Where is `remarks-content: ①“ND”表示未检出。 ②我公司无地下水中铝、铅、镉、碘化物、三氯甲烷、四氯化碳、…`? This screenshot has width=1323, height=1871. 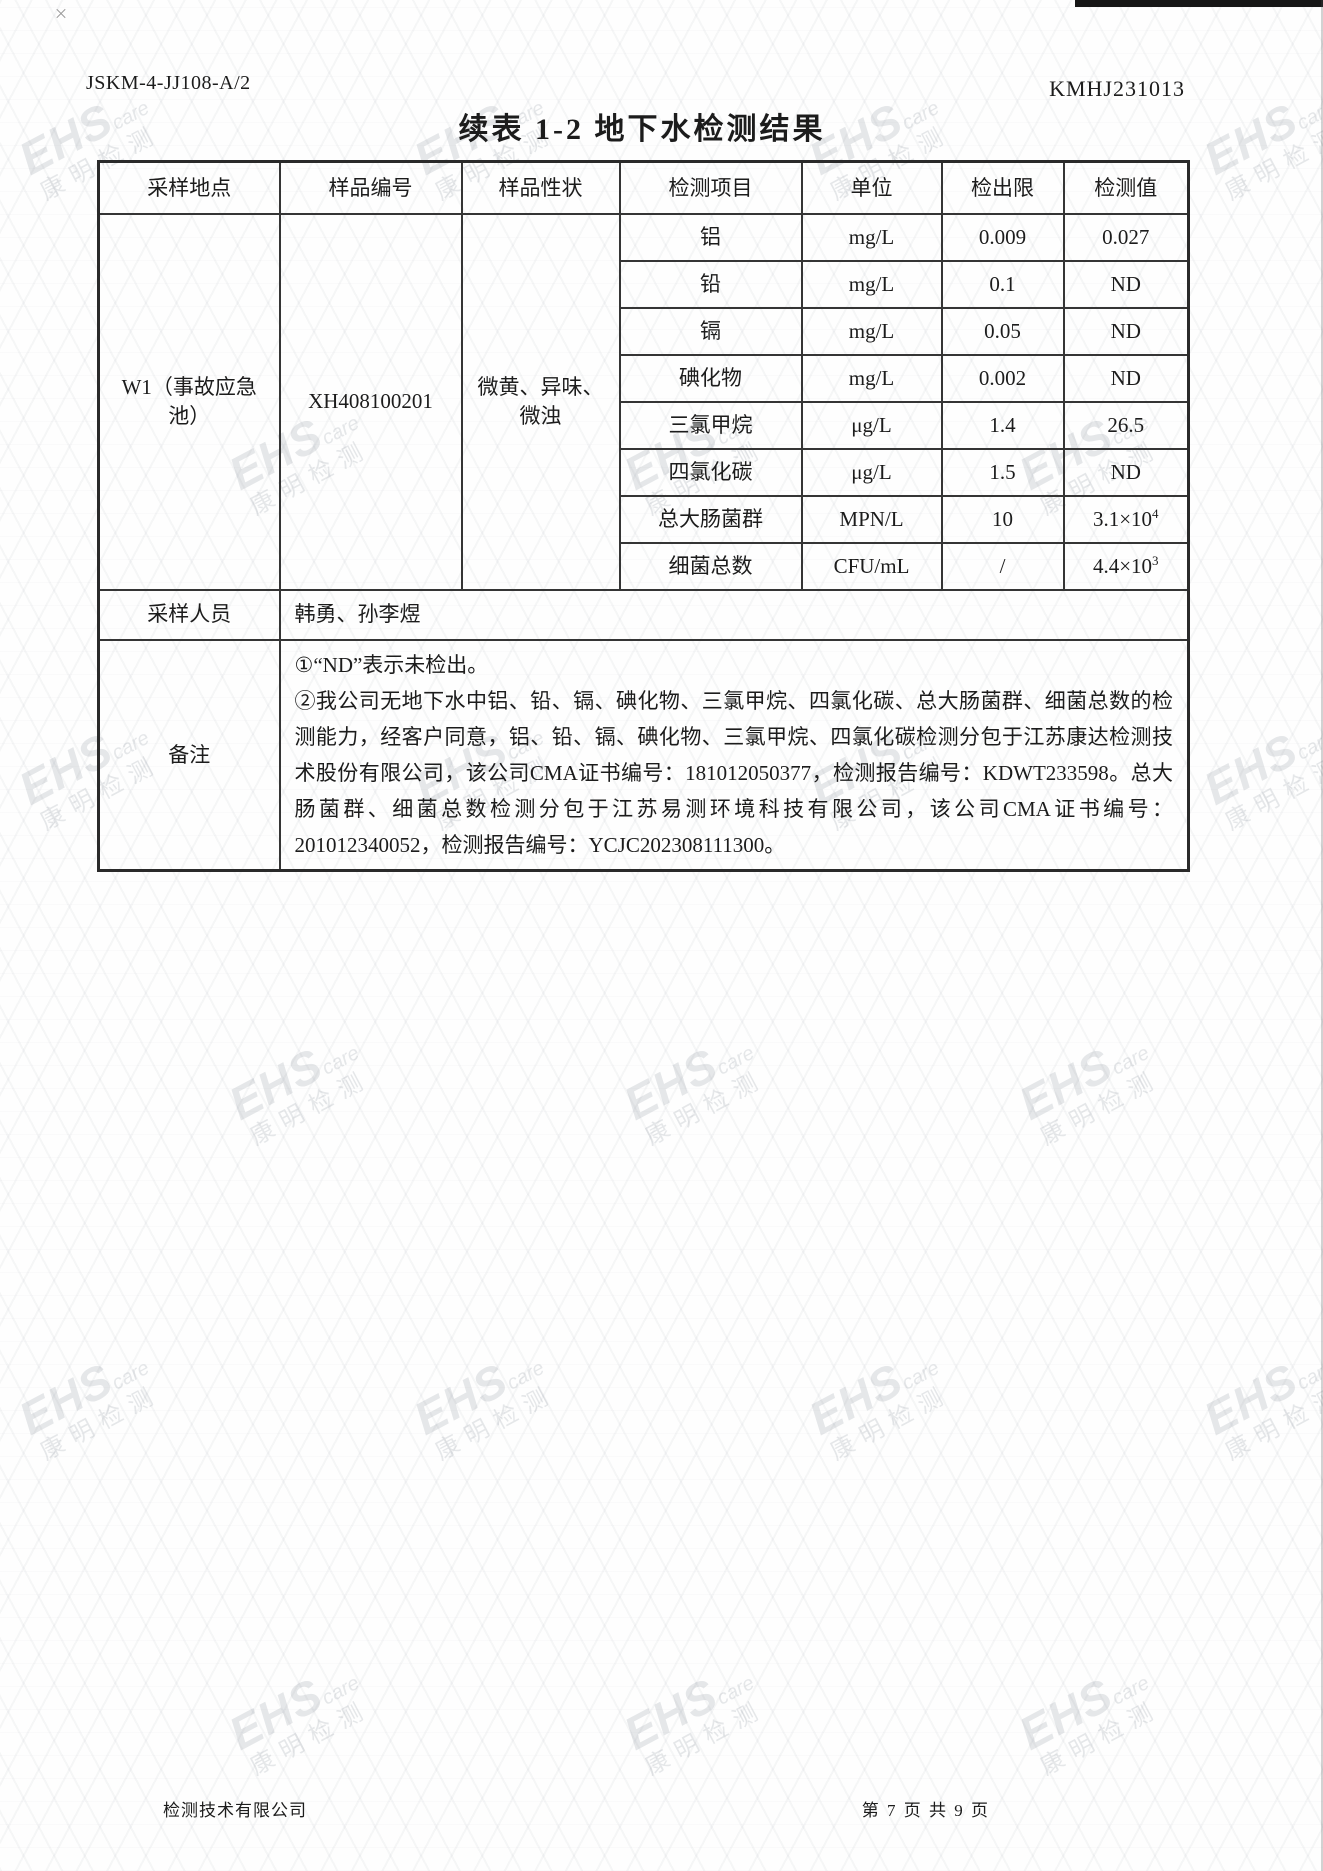 remarks-content: ①“ND”表示未检出。 ②我公司无地下水中铝、铅、镉、碘化物、三氯甲烷、四氯化碳、… is located at coordinates (734, 755).